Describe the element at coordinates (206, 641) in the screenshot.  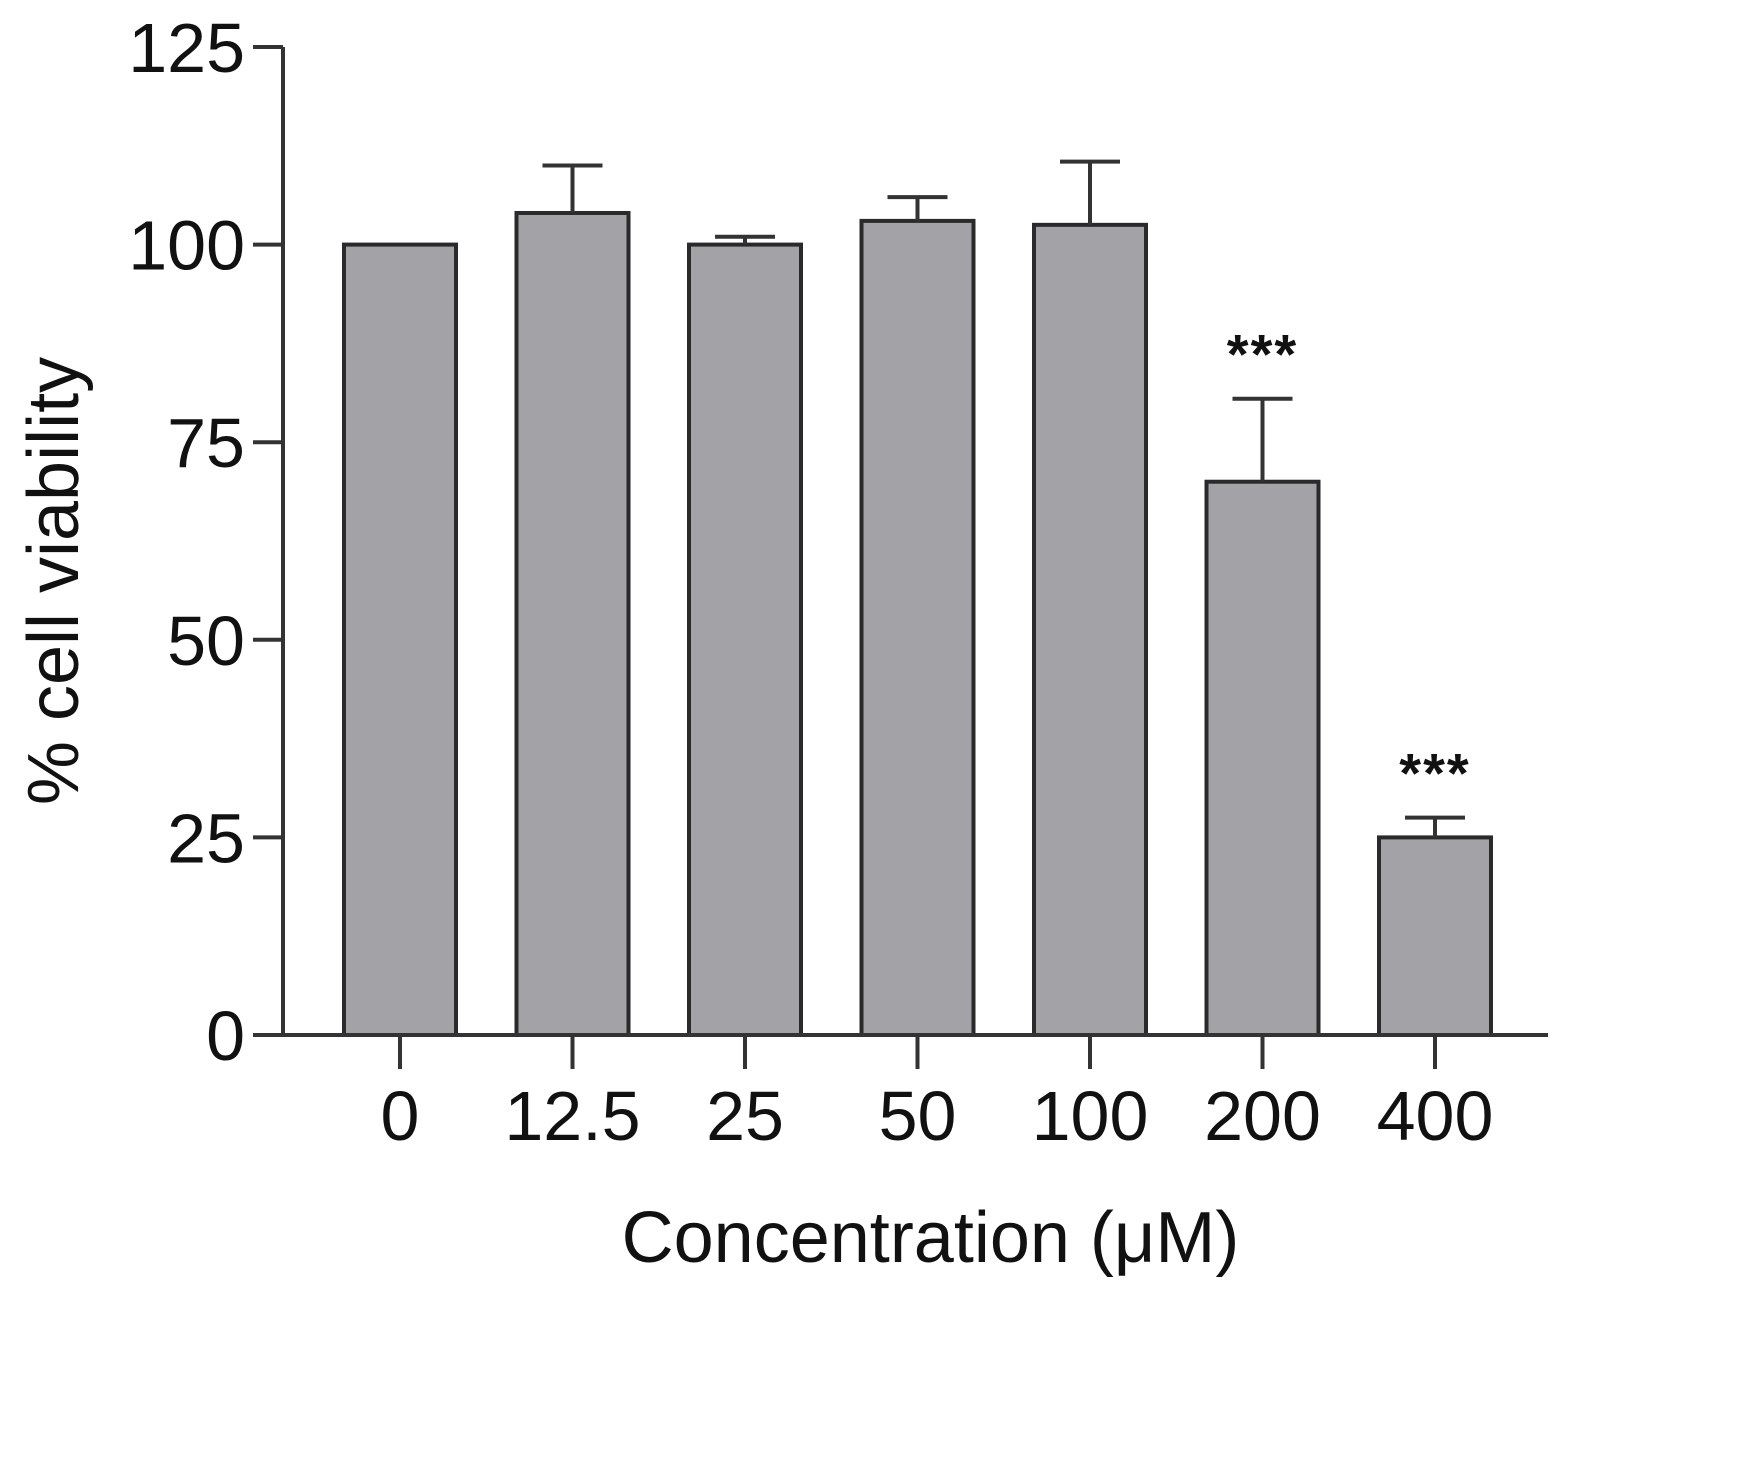
I see `y-tick-label: 50` at that location.